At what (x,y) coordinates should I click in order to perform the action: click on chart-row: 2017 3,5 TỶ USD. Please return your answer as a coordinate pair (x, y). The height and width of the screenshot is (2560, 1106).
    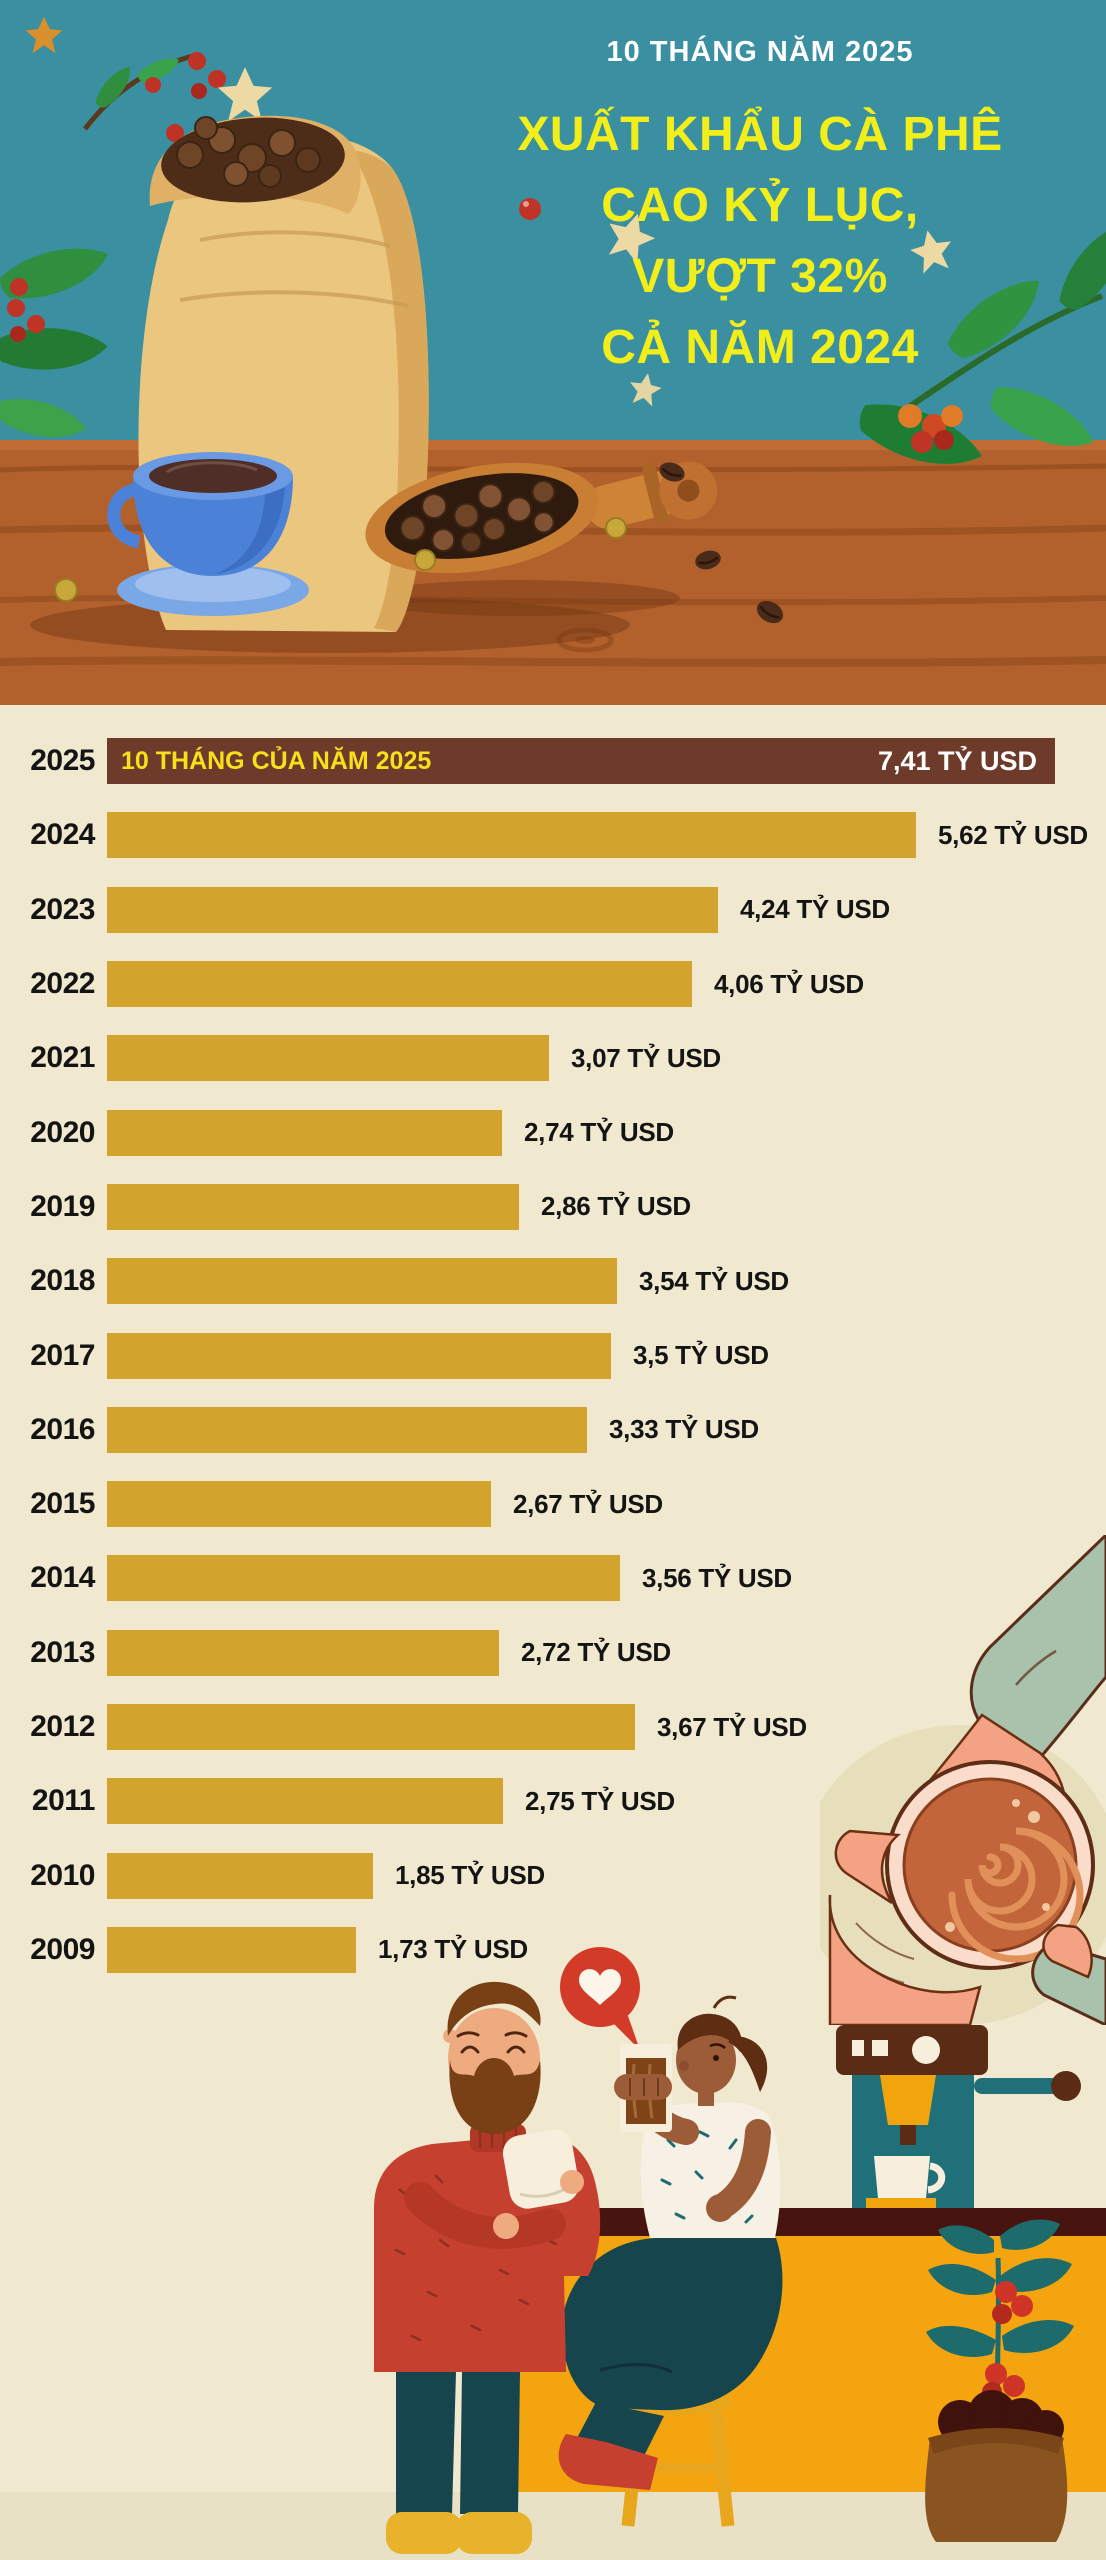
    Looking at the image, I should click on (553, 1355).